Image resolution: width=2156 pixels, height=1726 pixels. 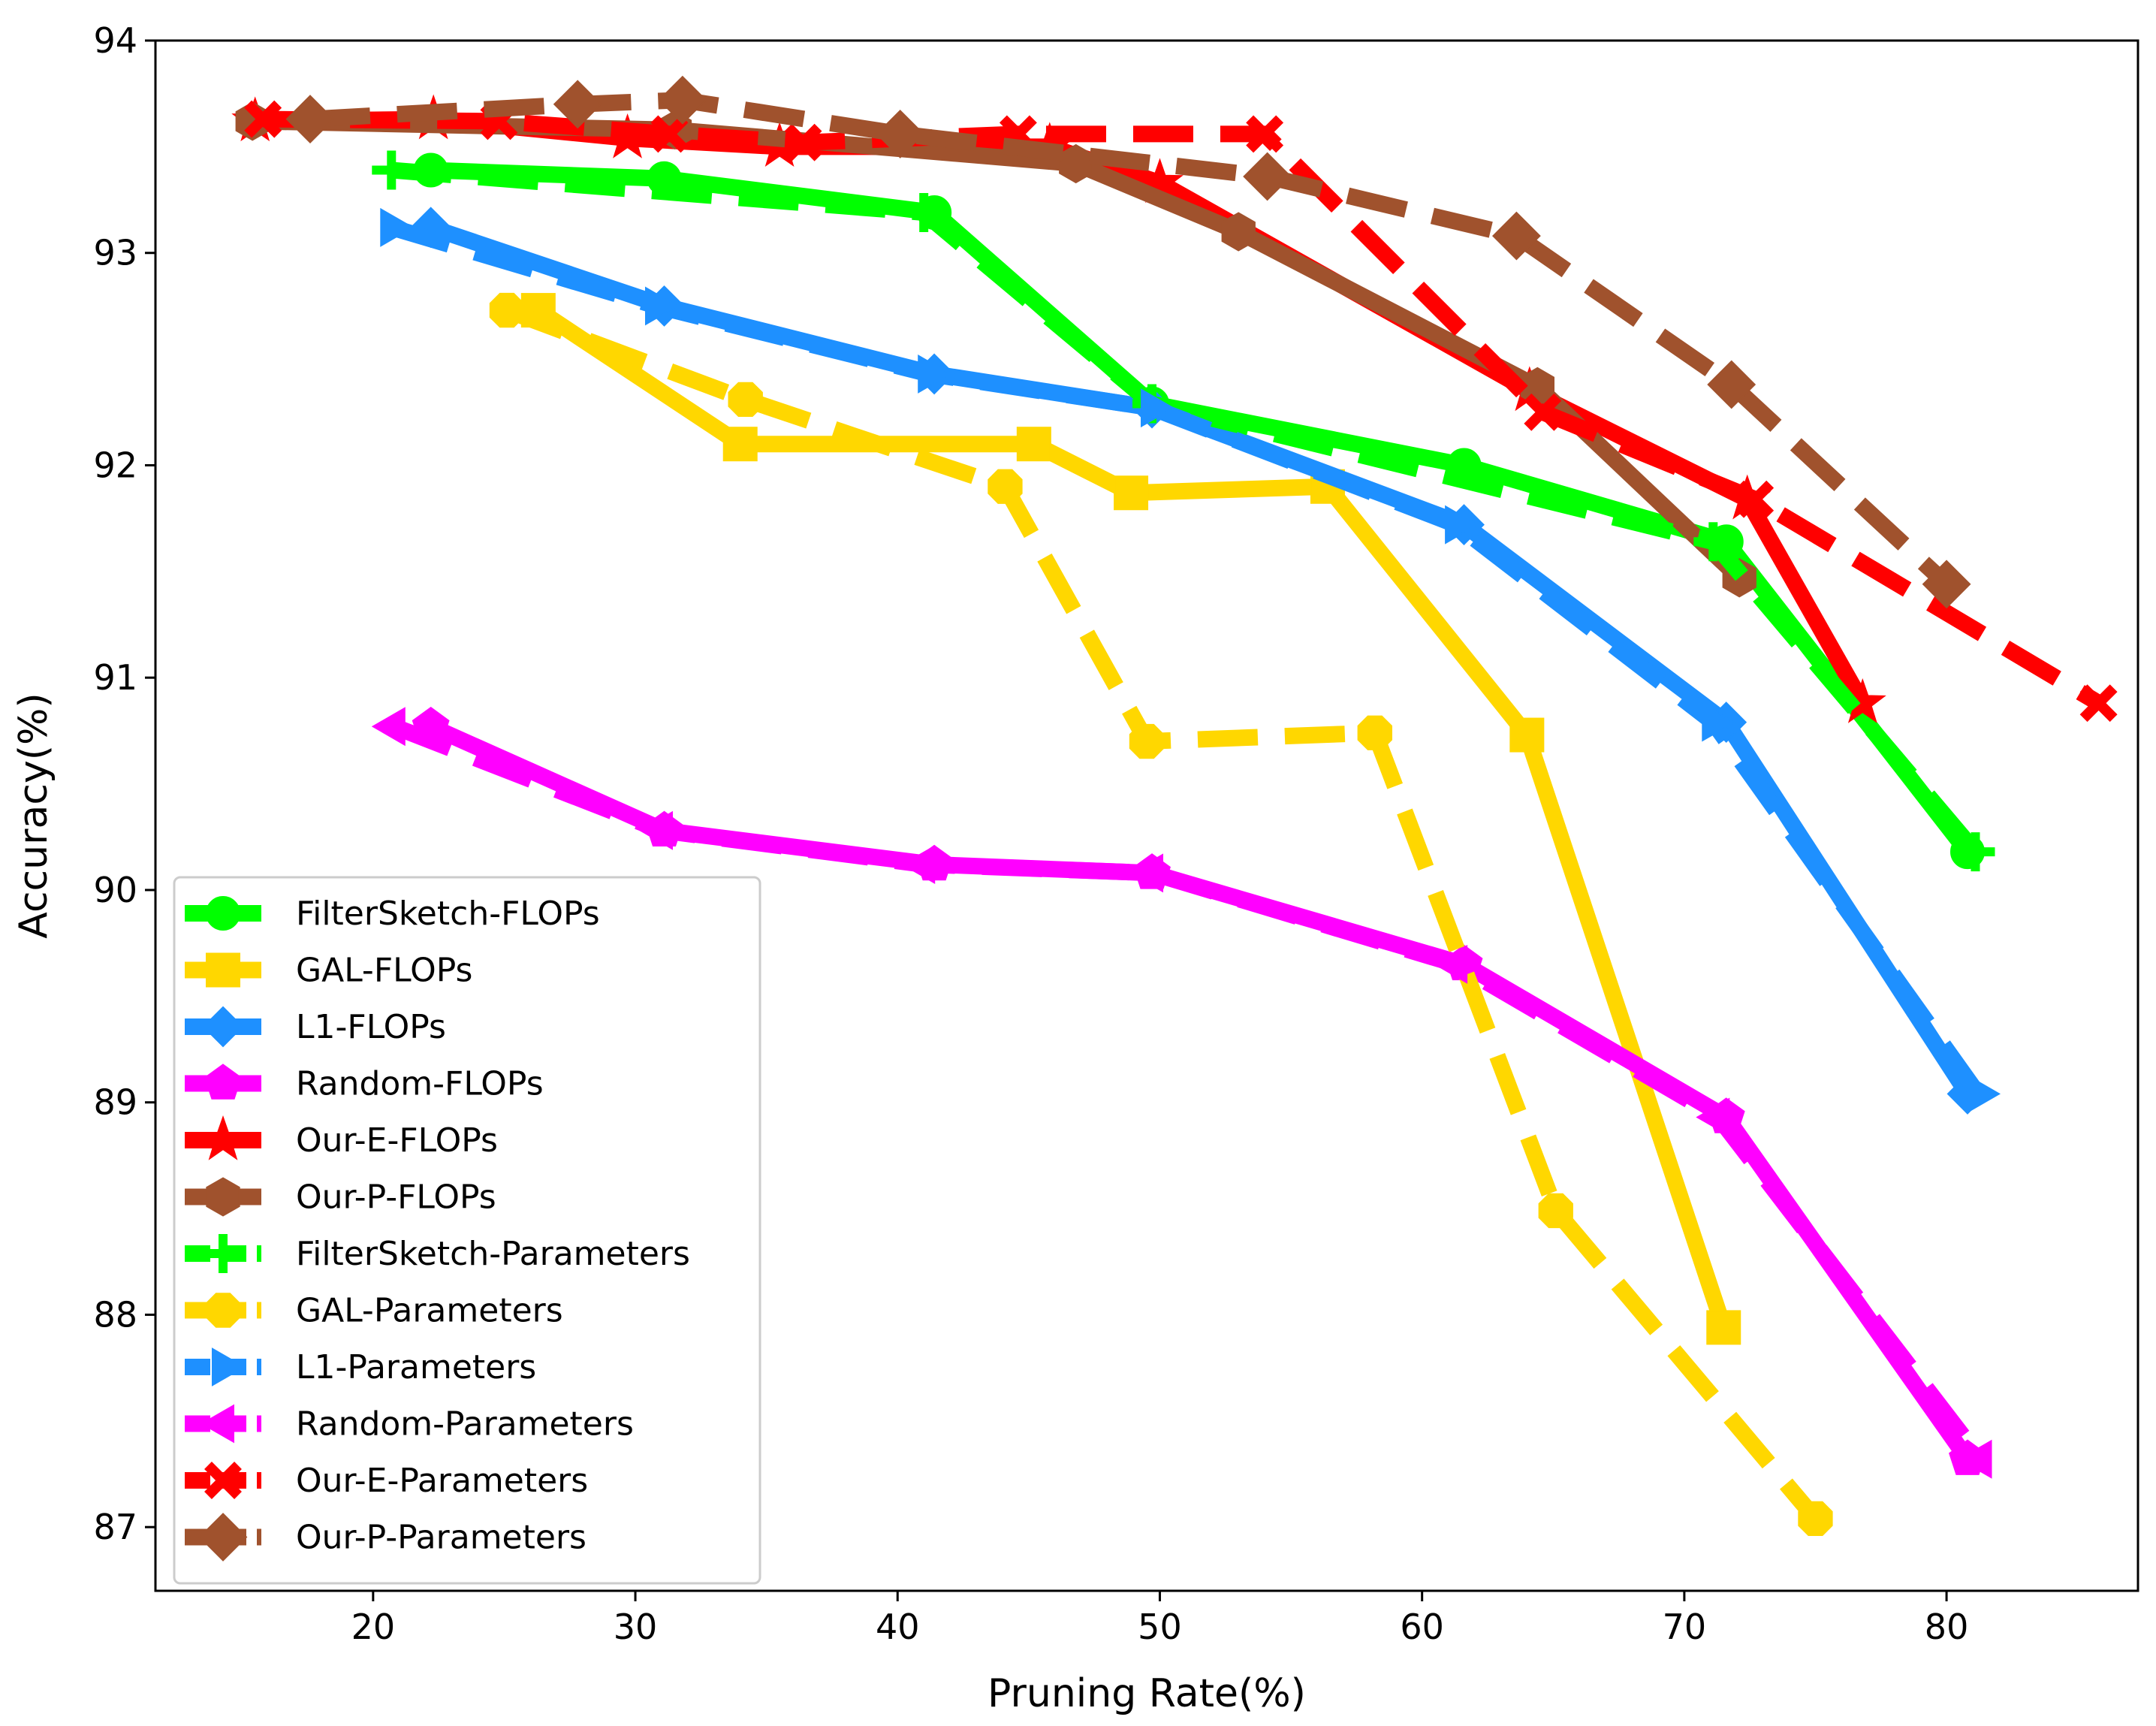 I want to click on legend-label: L1-FLOPs, so click(x=371, y=1027).